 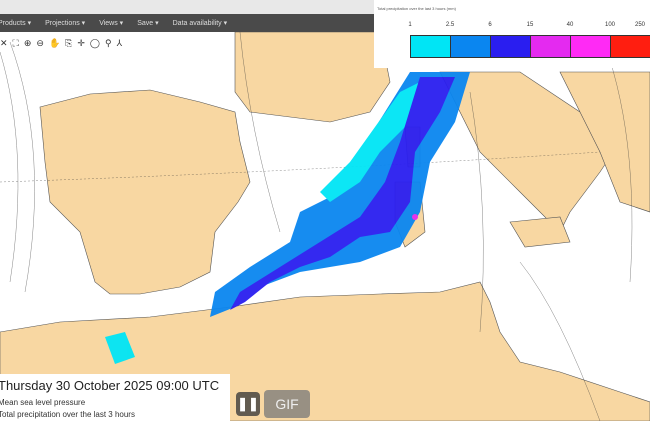 I want to click on balkans, so click(x=604, y=142).